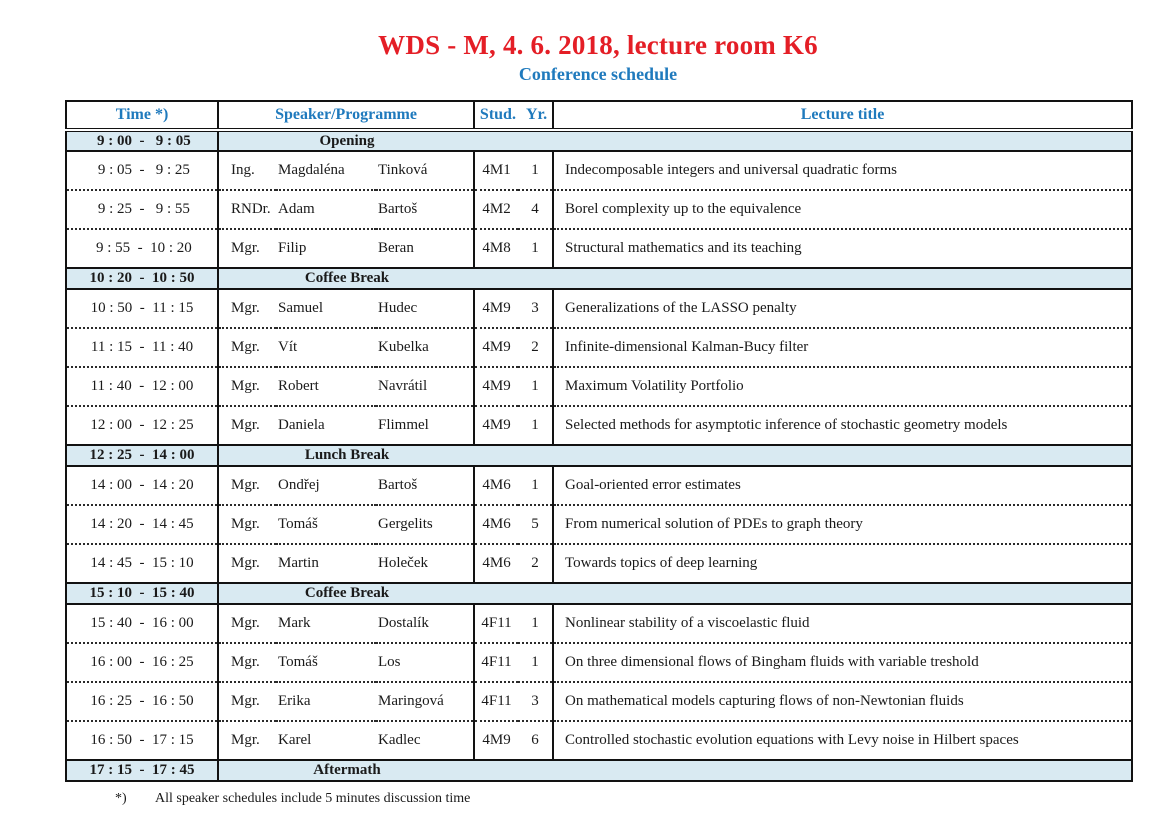  What do you see at coordinates (326, 209) in the screenshot?
I see `speaker-first-name: Adam` at bounding box center [326, 209].